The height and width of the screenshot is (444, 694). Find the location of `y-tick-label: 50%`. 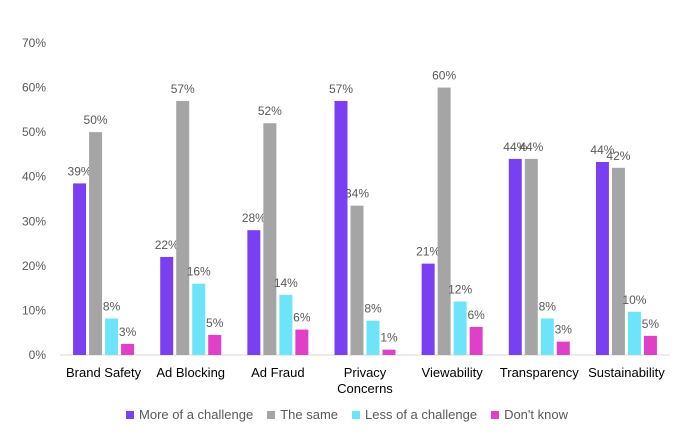

y-tick-label: 50% is located at coordinates (34, 132).